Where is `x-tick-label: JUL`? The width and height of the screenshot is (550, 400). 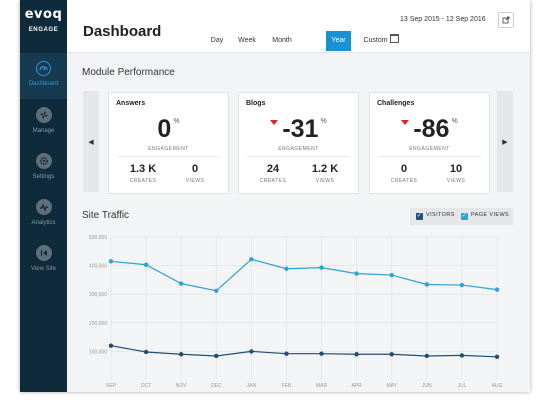 x-tick-label: JUL is located at coordinates (461, 386).